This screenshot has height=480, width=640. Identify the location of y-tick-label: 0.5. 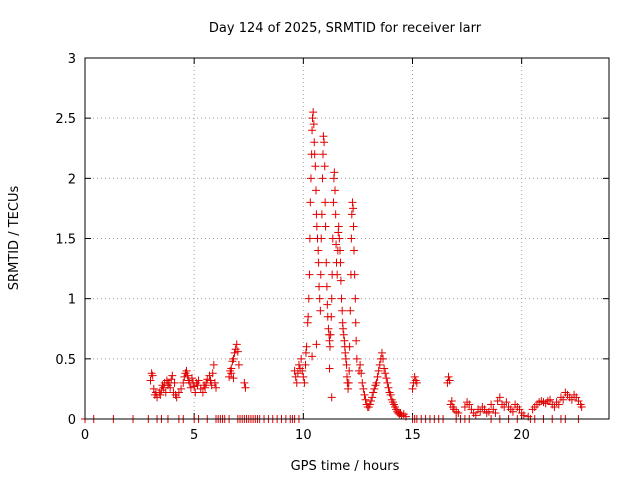
(65, 360).